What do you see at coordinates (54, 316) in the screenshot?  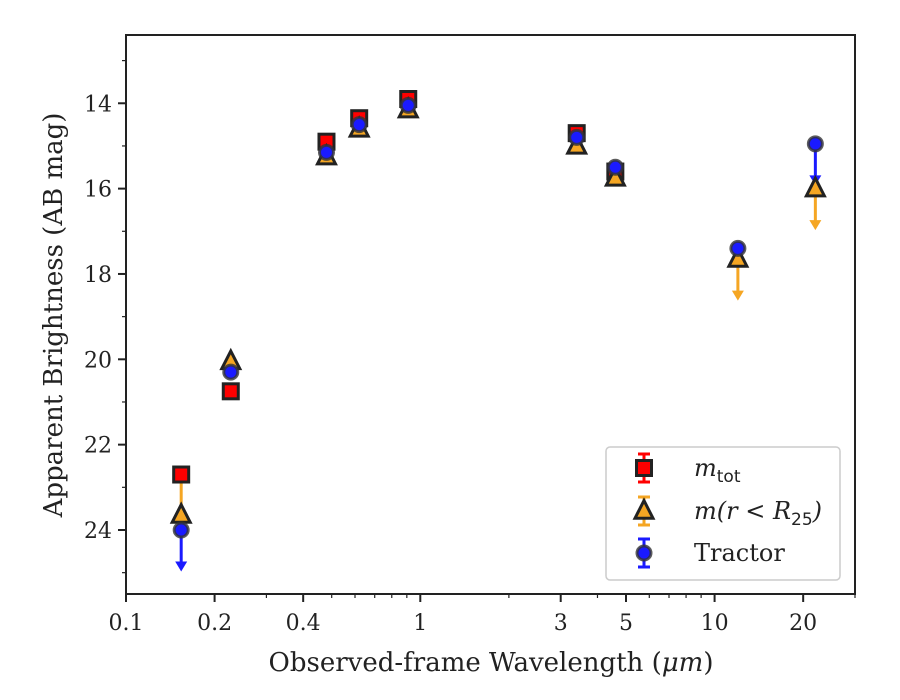 I see `y-axis-label: Apparent Brightness (AB mag)` at bounding box center [54, 316].